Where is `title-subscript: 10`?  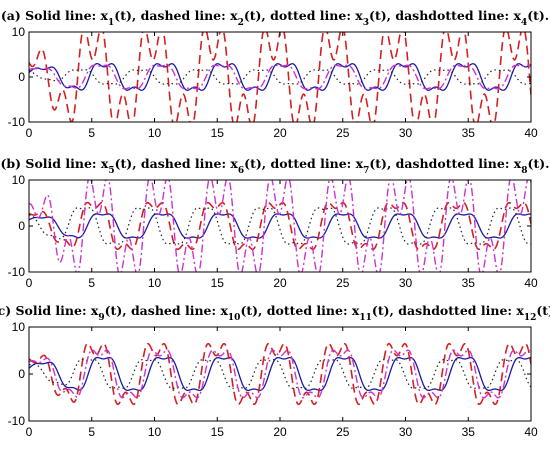
title-subscript: 10 is located at coordinates (234, 318).